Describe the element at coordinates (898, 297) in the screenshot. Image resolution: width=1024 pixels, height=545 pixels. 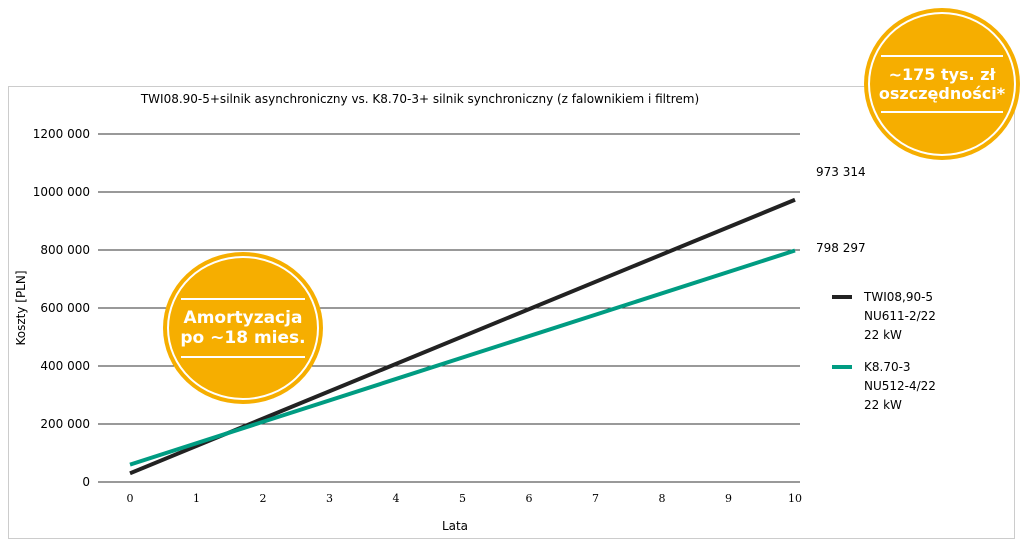
I see `legend-label: TWI08,90-5` at that location.